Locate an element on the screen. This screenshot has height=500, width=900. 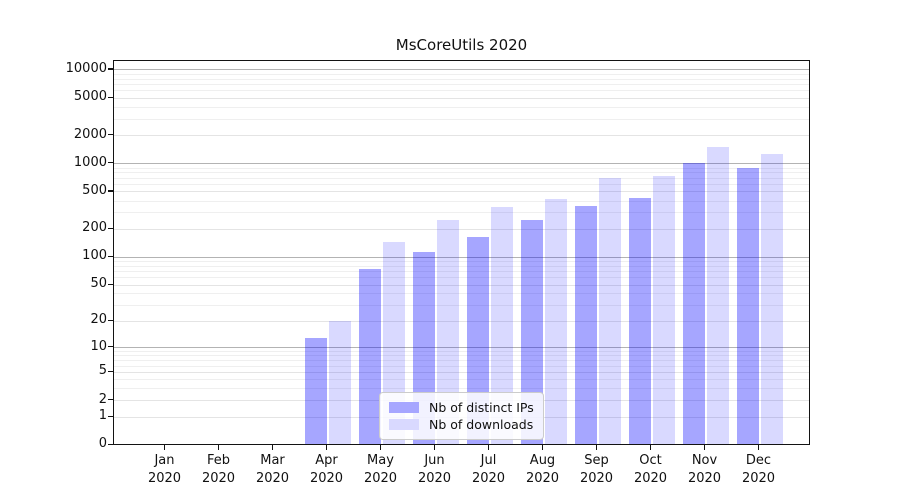
x-tick-label: Dec 2020 is located at coordinates (759, 469).